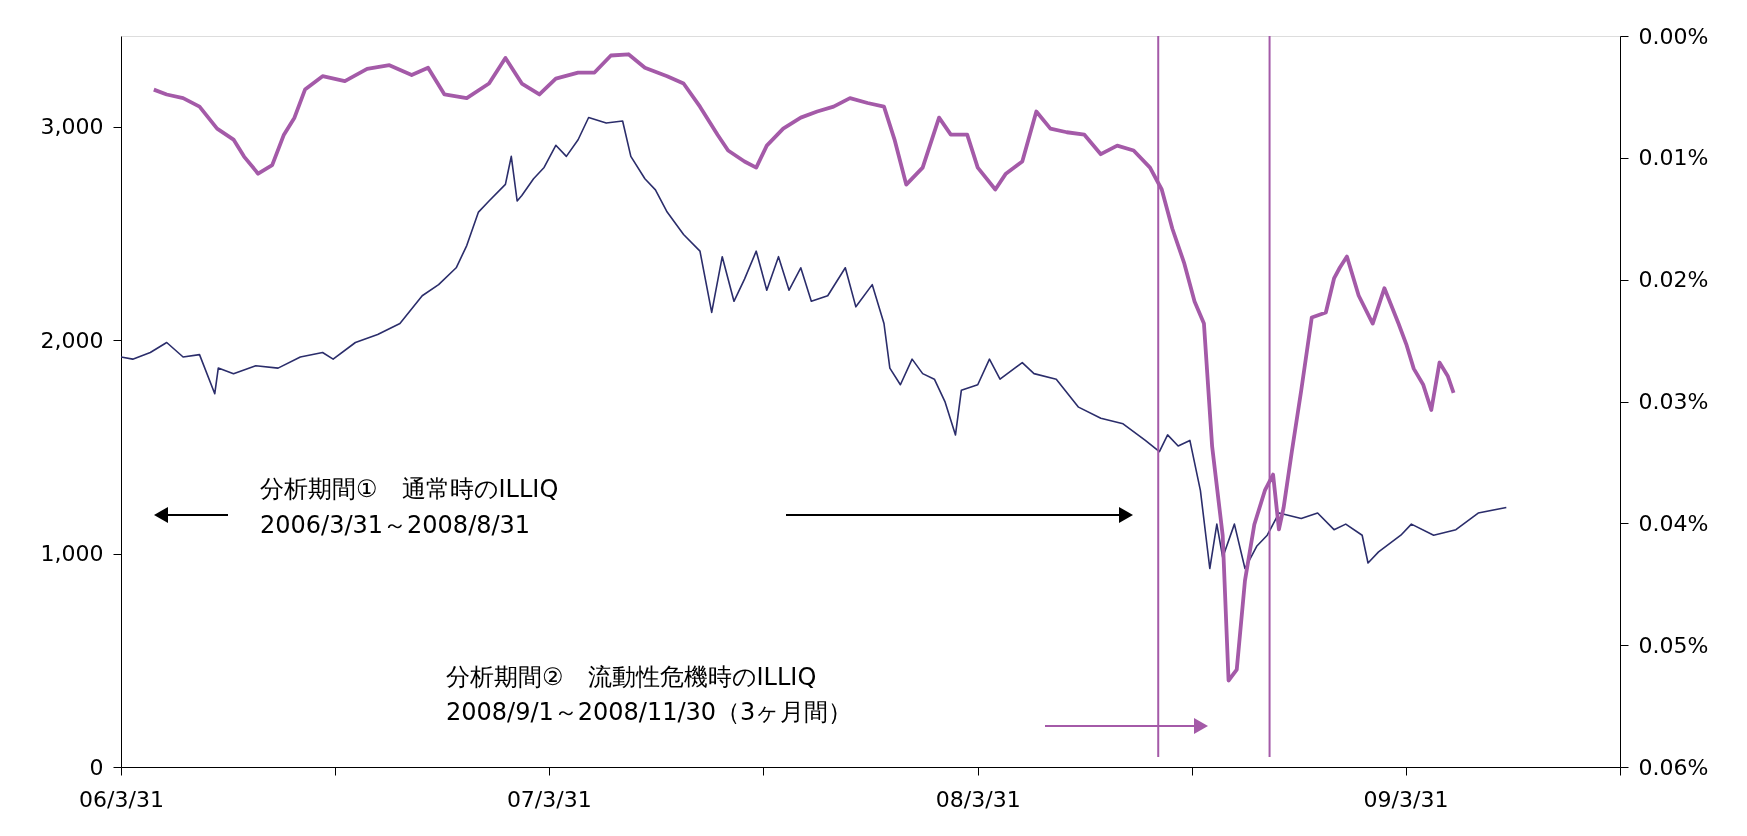  Describe the element at coordinates (1673, 158) in the screenshot. I see `y2-tick-label: 0.01%` at that location.